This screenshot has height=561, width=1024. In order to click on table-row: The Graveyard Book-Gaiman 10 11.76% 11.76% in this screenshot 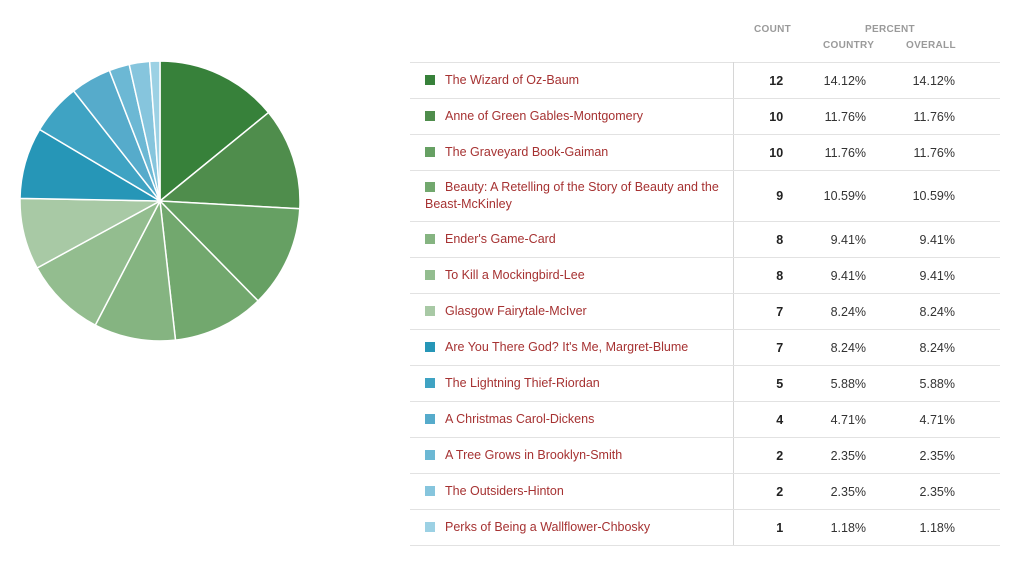, I will do `click(705, 152)`.